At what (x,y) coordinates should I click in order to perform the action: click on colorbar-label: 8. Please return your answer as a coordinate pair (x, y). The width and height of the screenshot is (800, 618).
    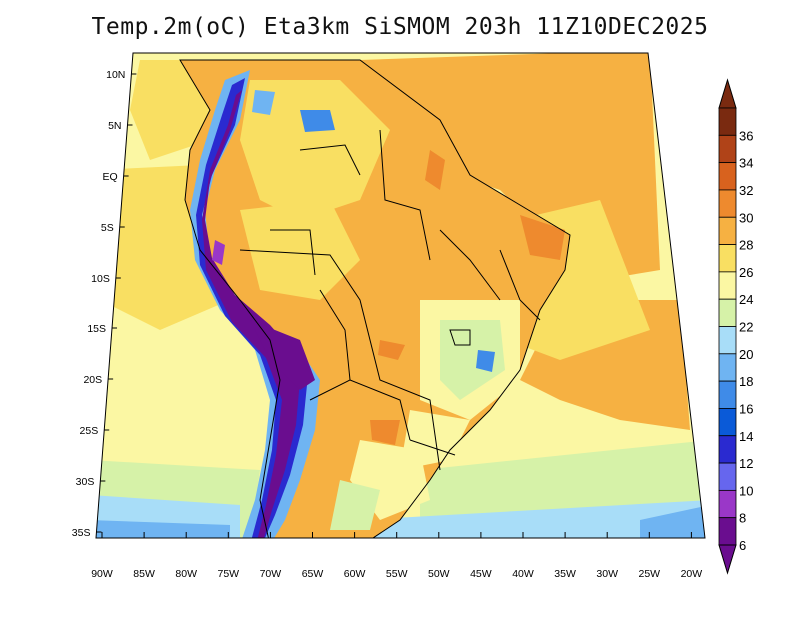
    Looking at the image, I should click on (742, 518).